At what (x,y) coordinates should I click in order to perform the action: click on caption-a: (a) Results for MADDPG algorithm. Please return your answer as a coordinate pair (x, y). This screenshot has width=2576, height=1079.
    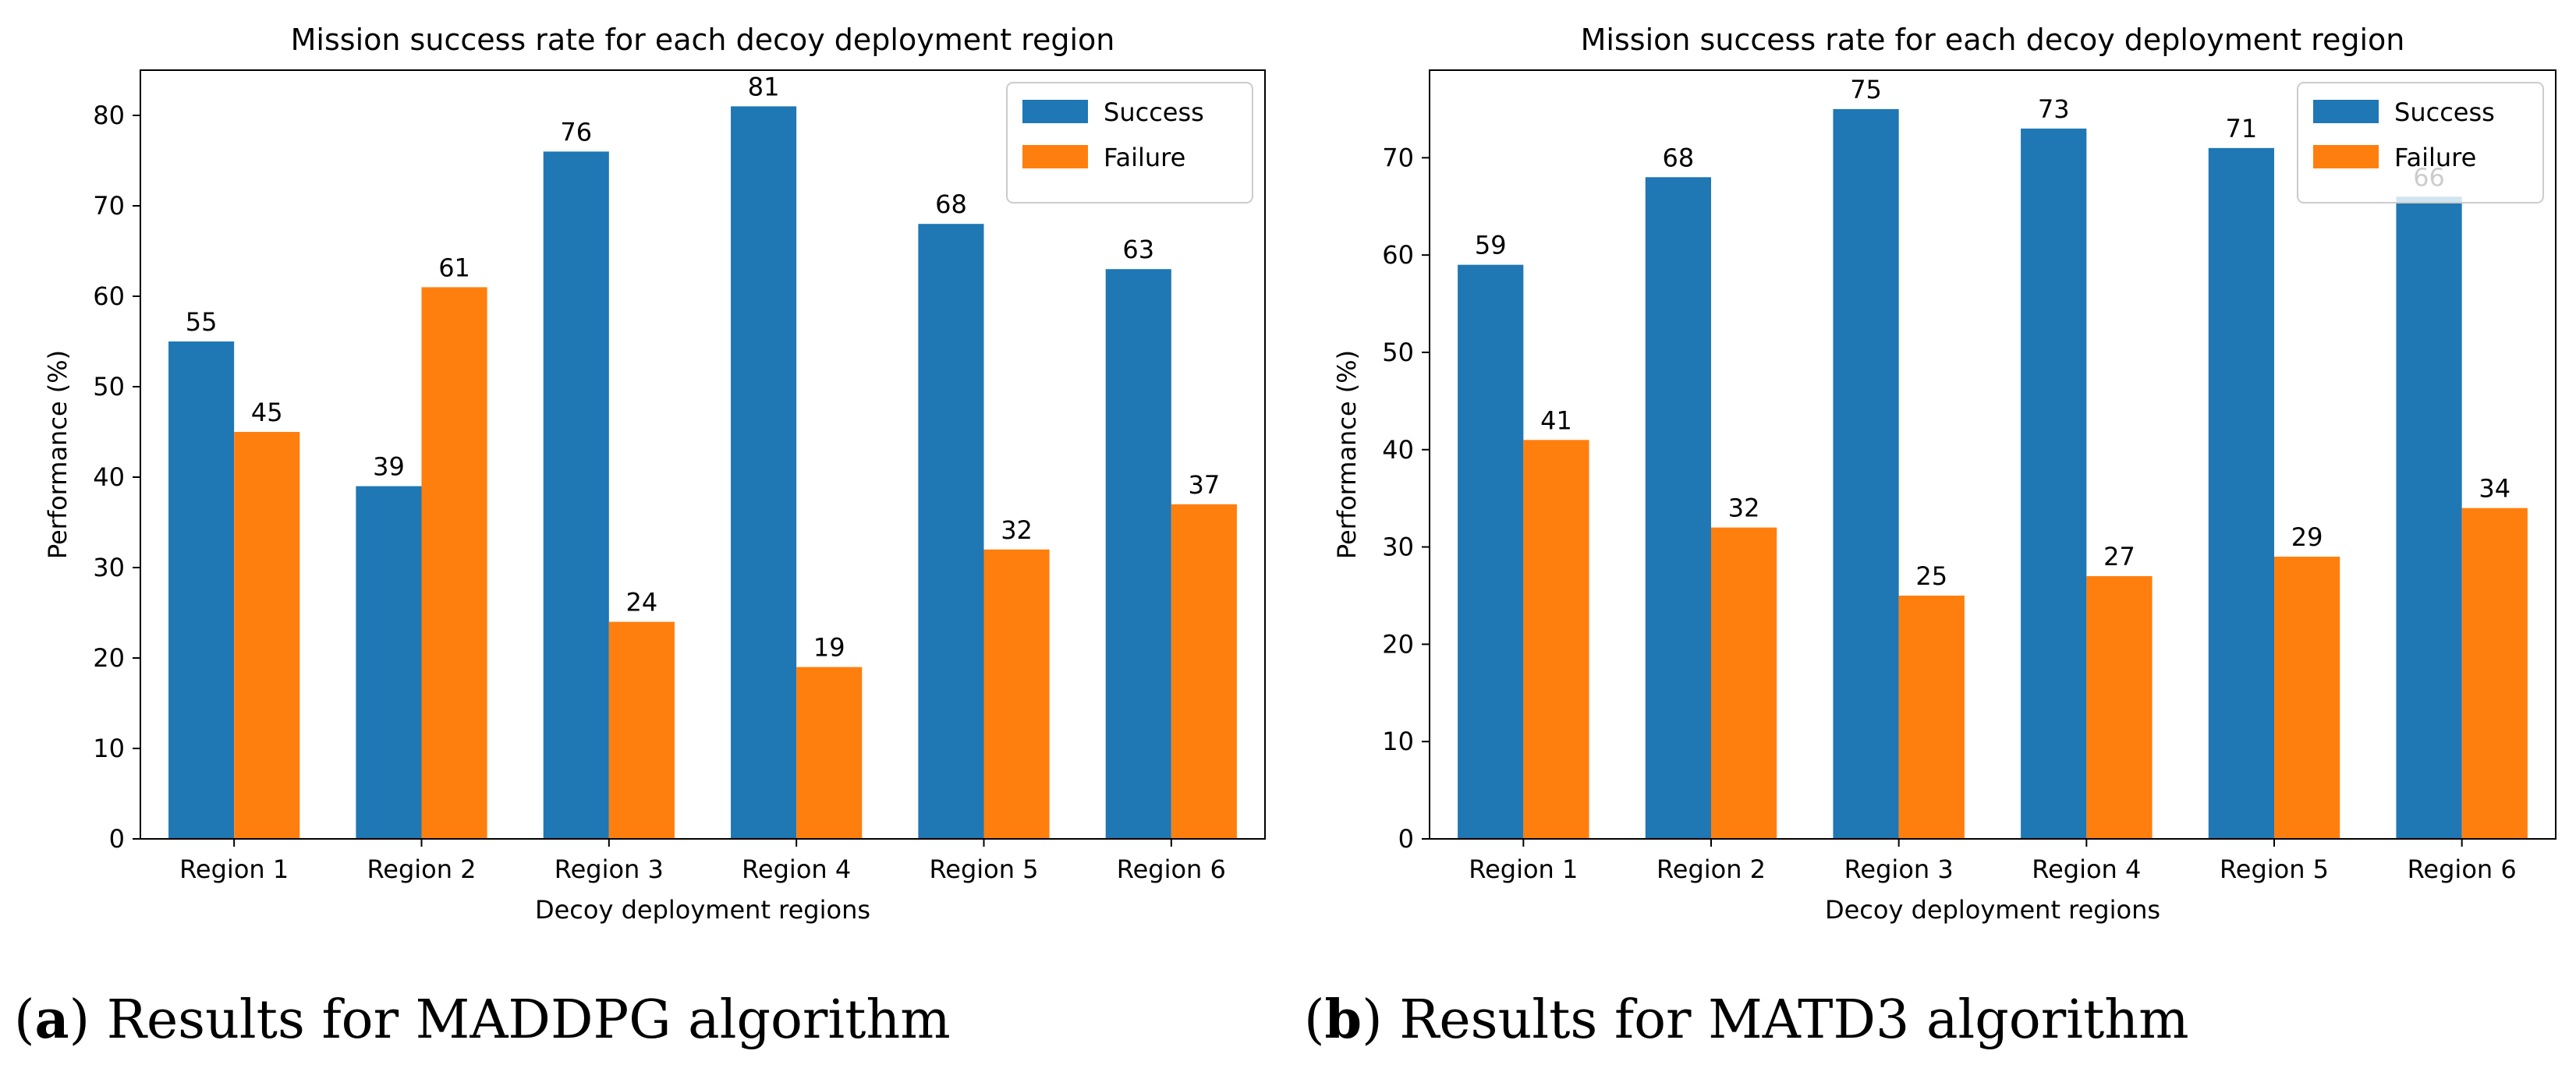
    Looking at the image, I should click on (483, 1020).